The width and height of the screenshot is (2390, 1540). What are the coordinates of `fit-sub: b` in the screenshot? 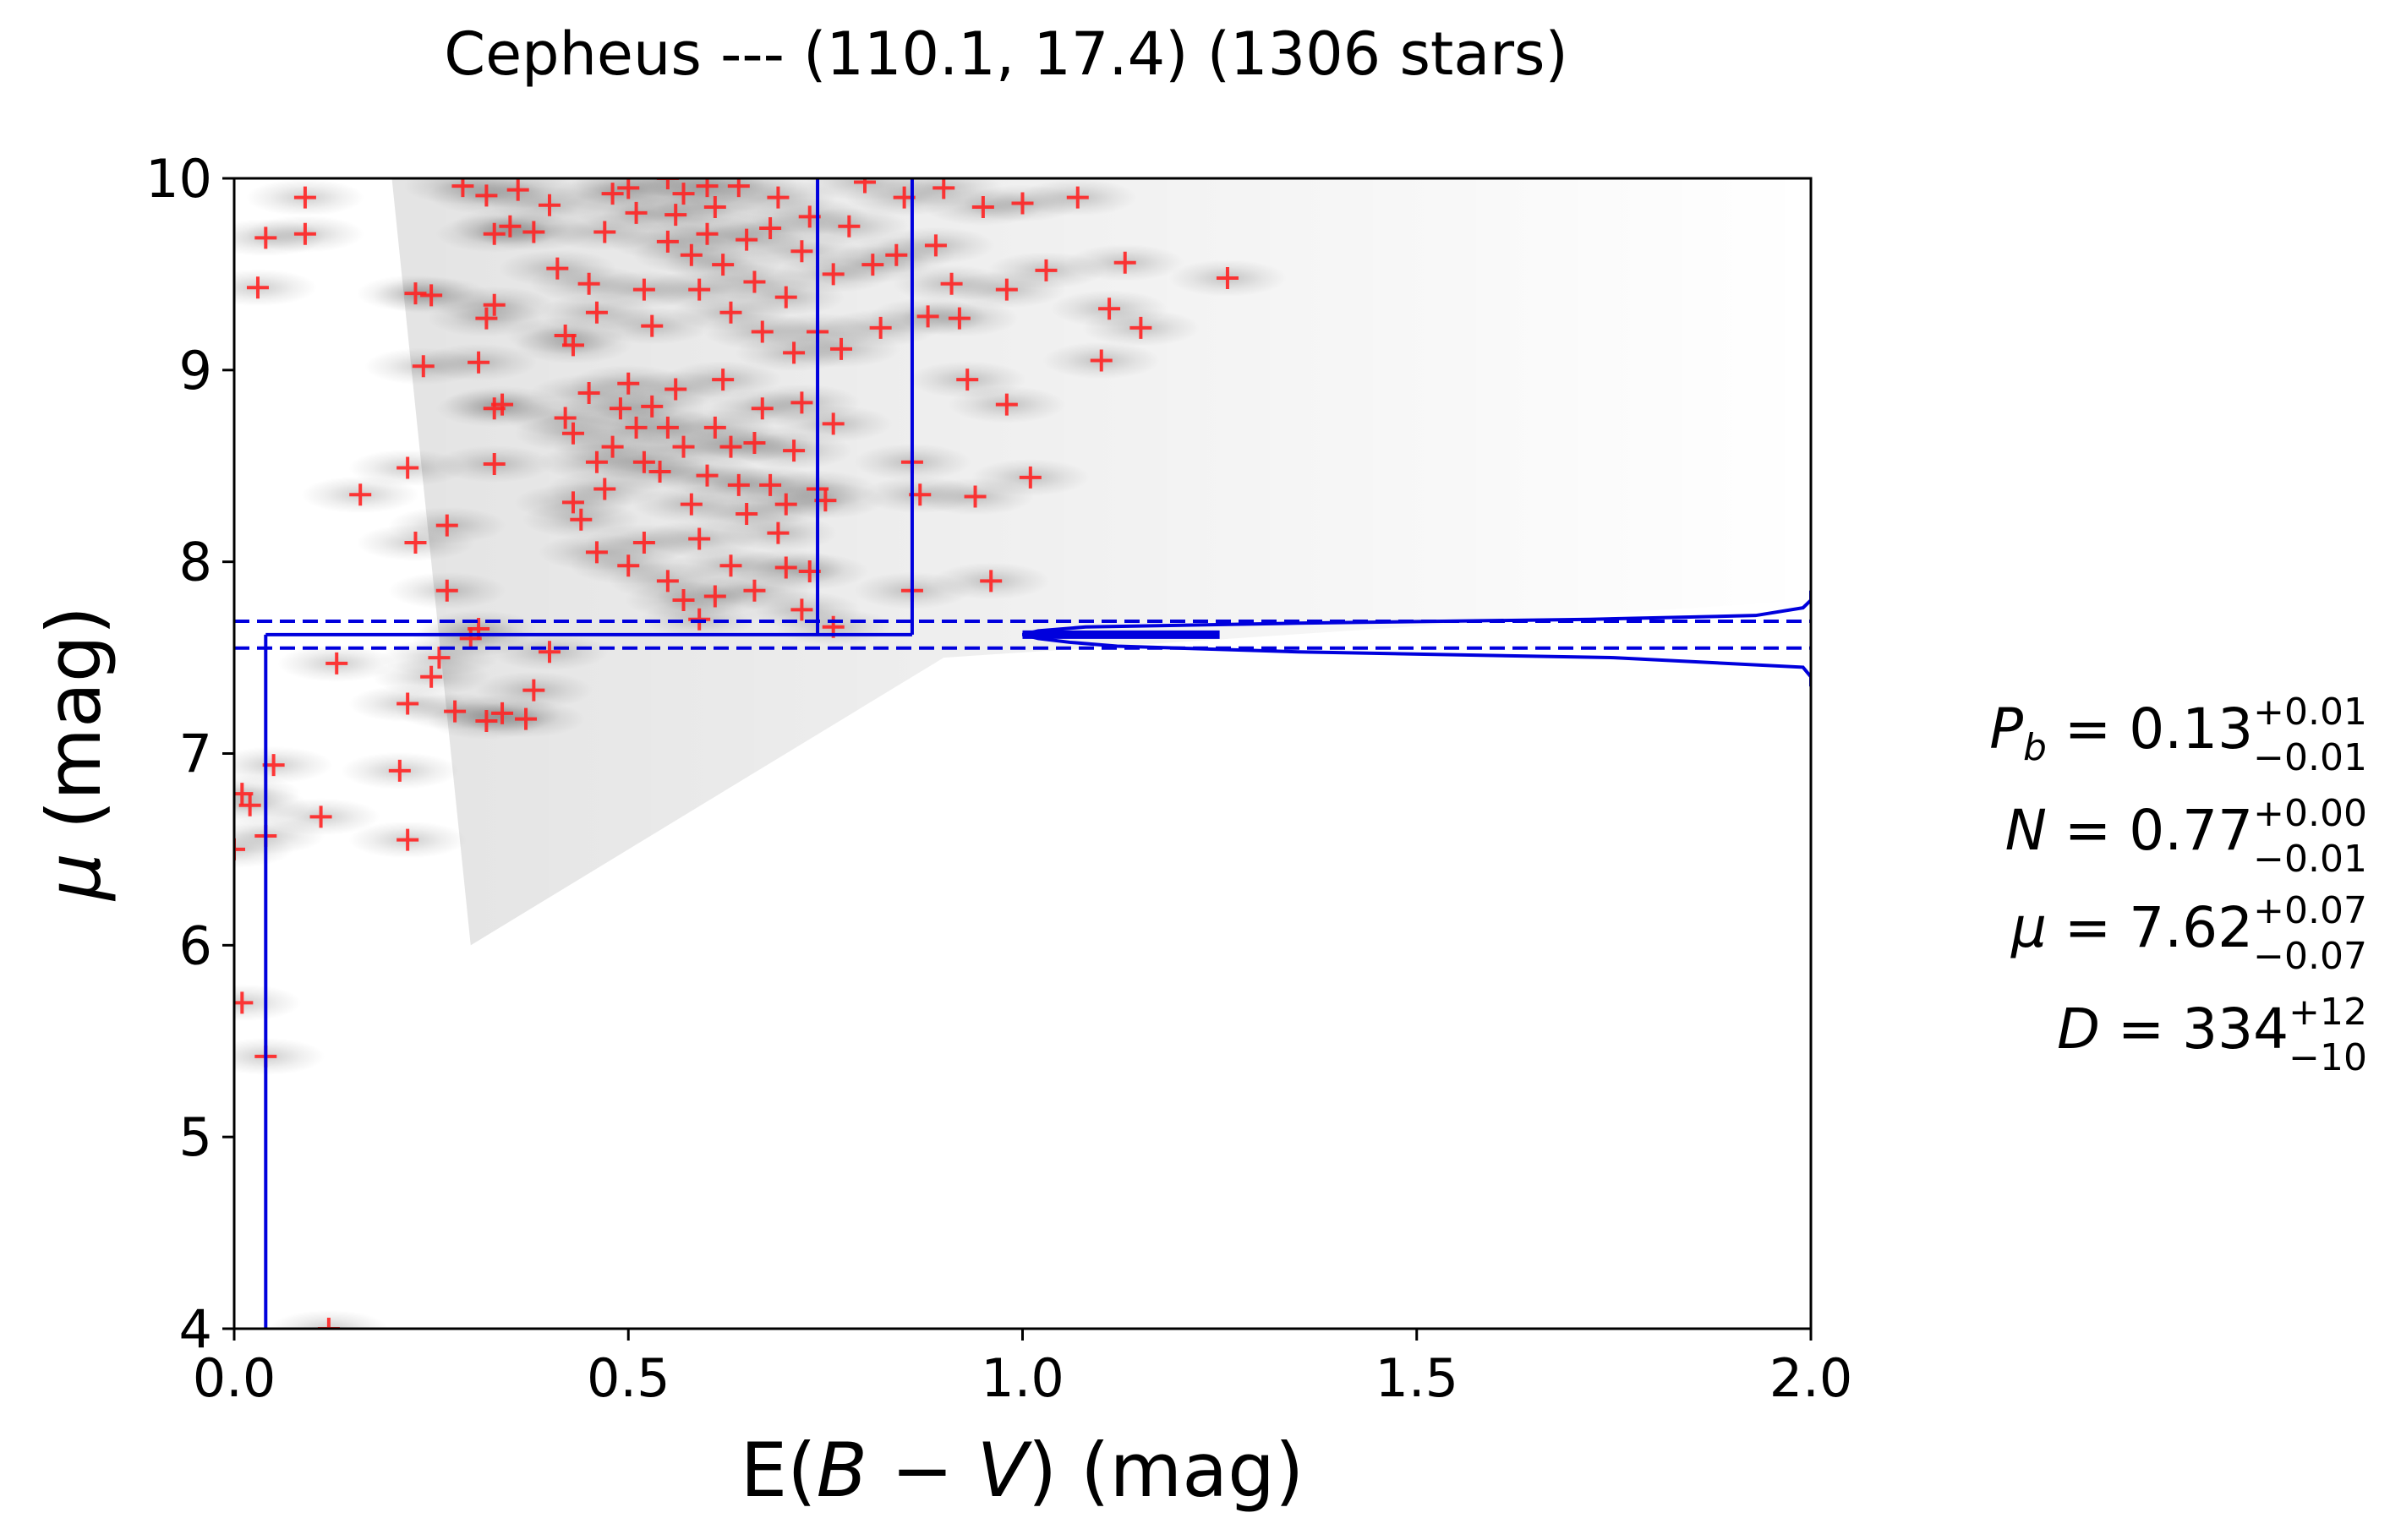 It's located at (2035, 747).